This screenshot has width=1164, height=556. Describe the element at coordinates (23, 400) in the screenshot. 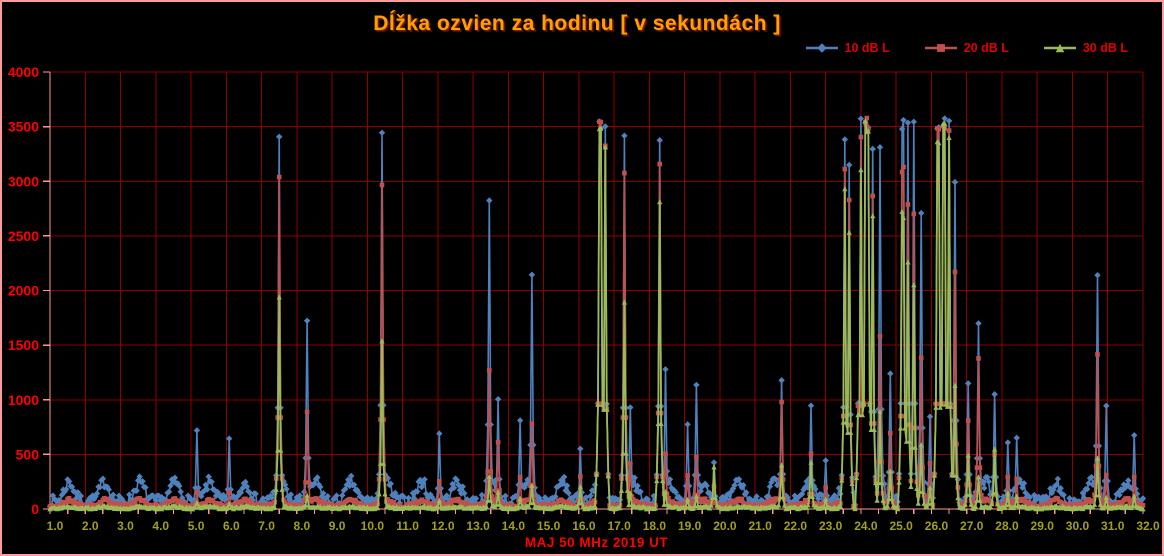

I see `y-tick-label: 1000` at that location.